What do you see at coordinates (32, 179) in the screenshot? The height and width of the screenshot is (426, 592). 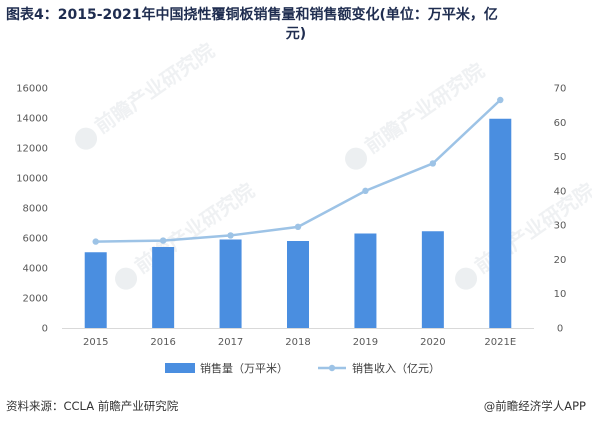 I see `y-left-tick-label: 10000` at bounding box center [32, 179].